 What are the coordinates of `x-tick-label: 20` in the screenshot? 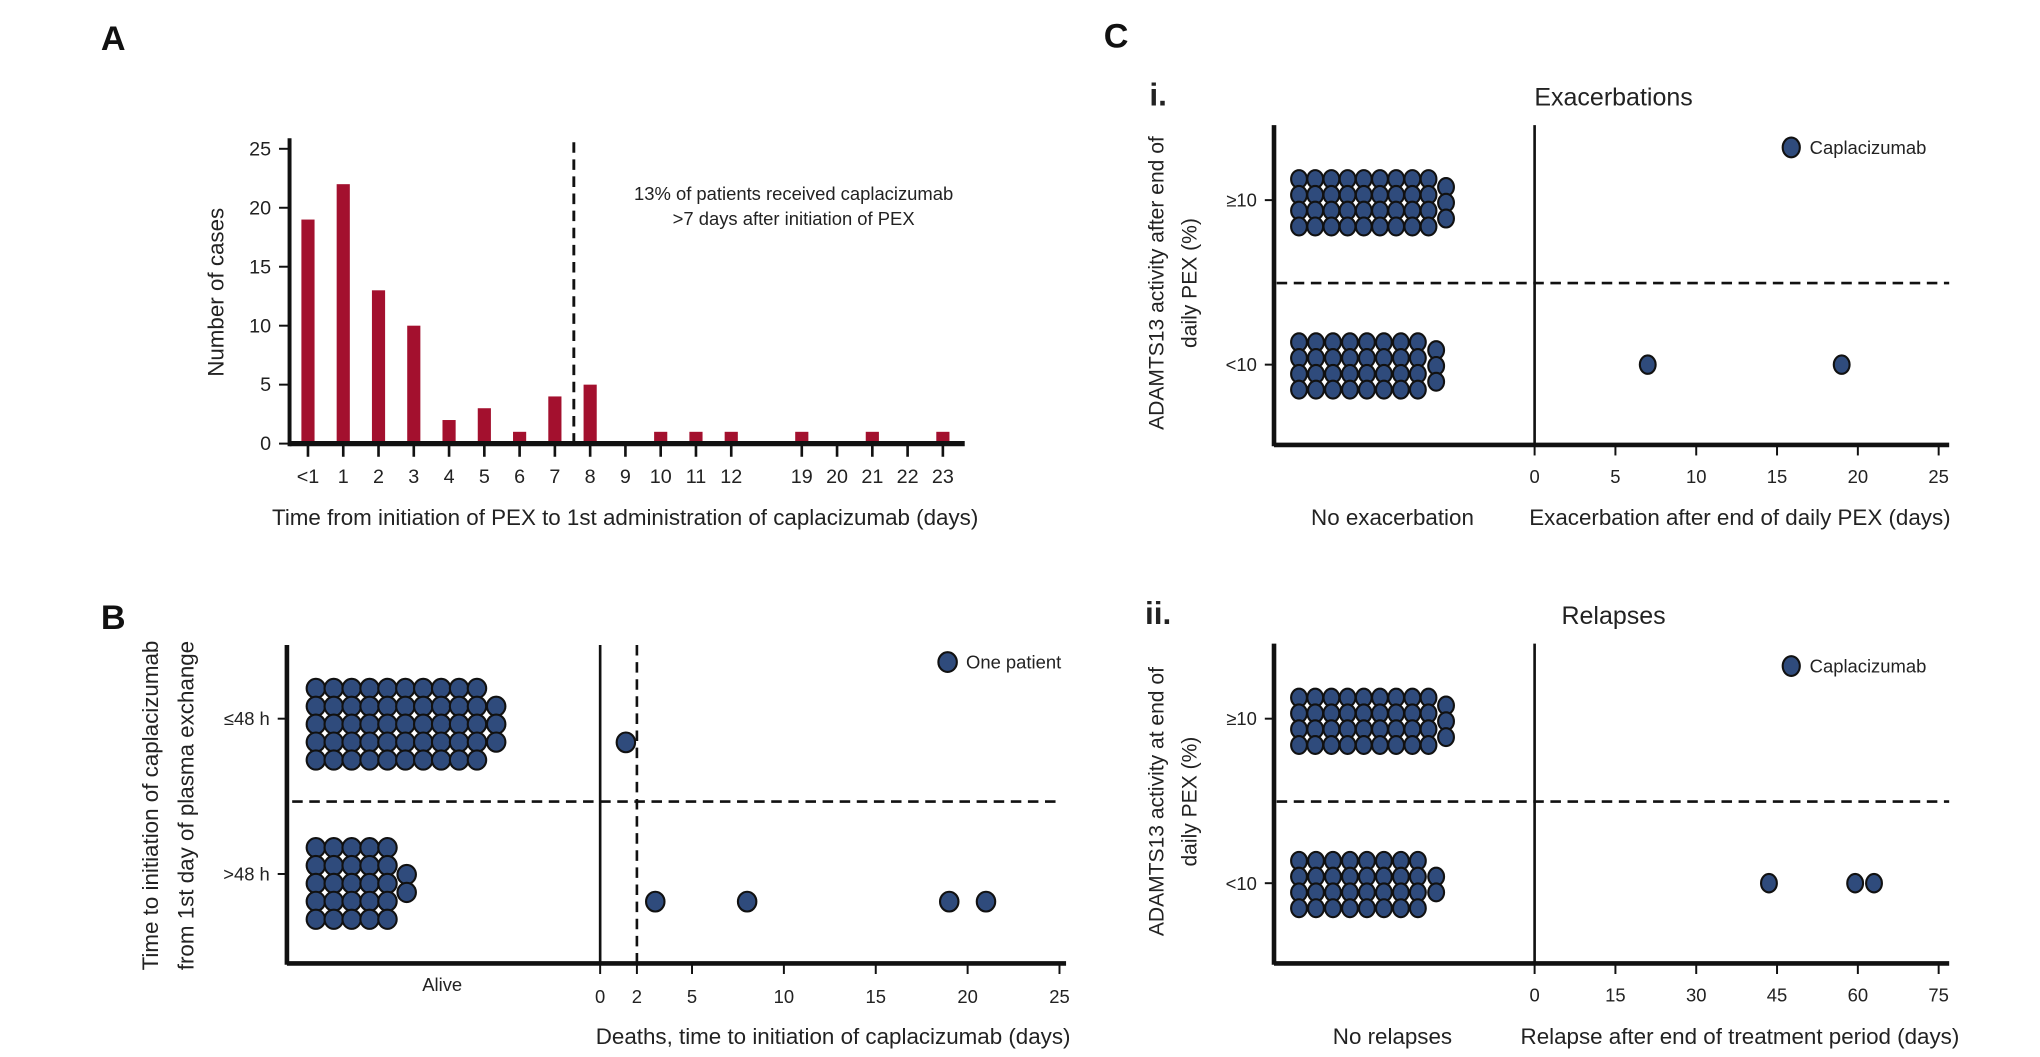 It's located at (1858, 476).